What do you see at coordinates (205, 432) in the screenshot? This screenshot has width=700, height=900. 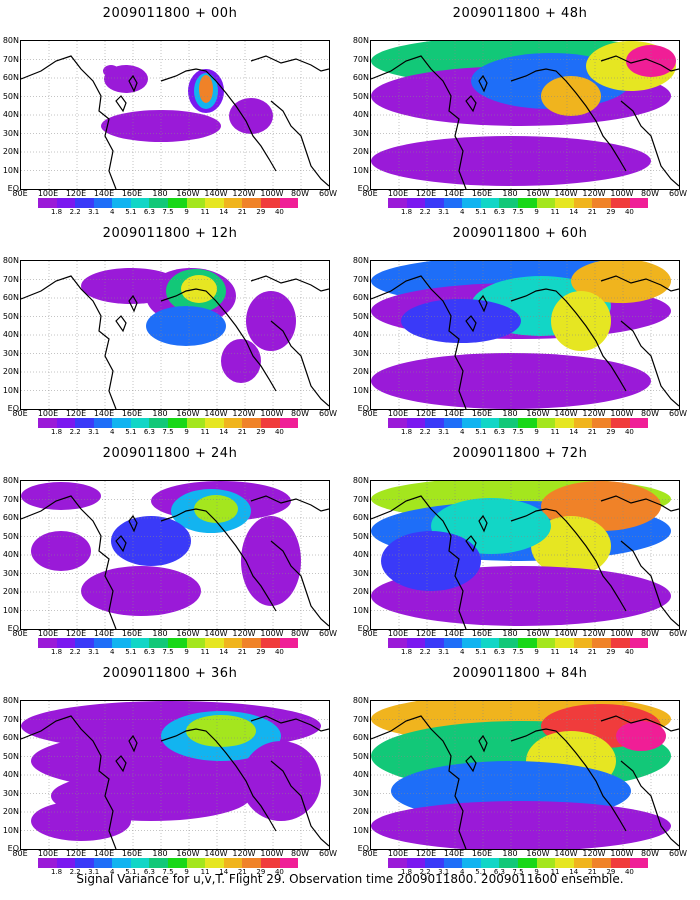 I see `colorbar-tick-label: 11` at bounding box center [205, 432].